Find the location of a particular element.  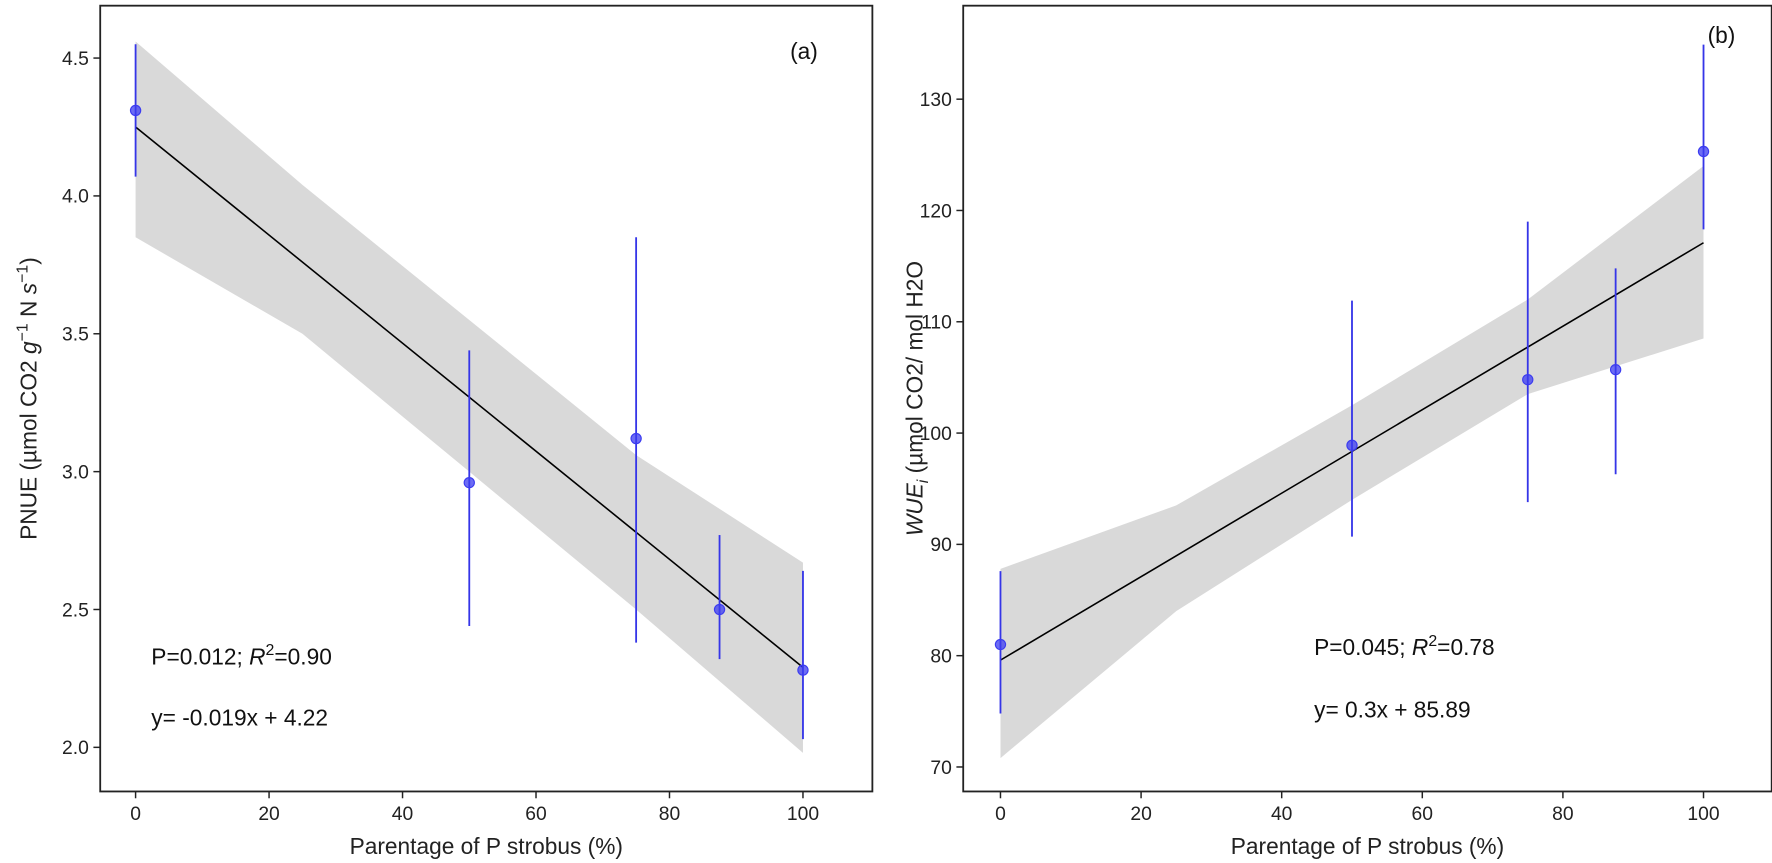

y-tick-label: 3.5 is located at coordinates (75, 335).